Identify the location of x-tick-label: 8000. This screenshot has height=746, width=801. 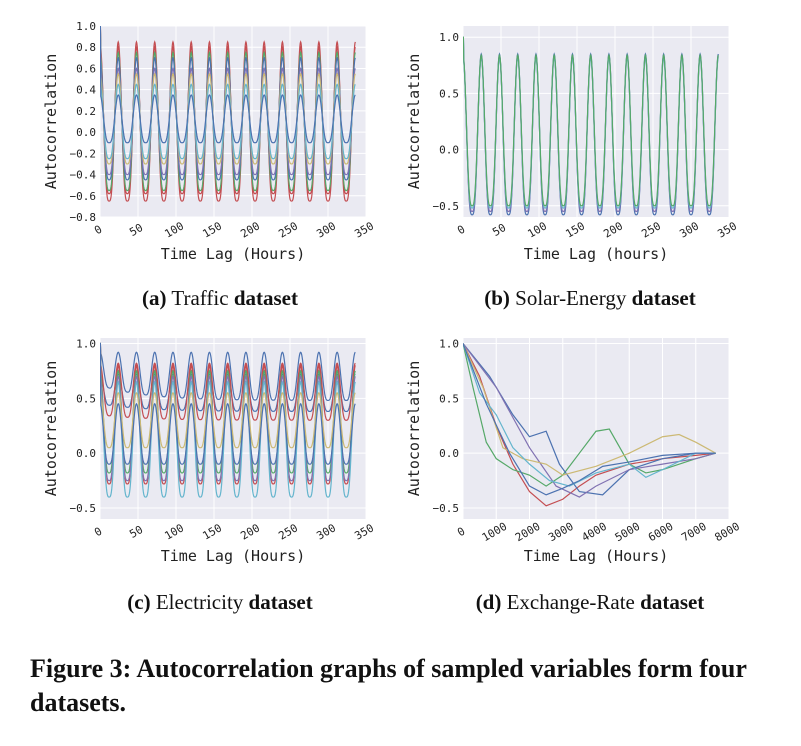
(727, 532).